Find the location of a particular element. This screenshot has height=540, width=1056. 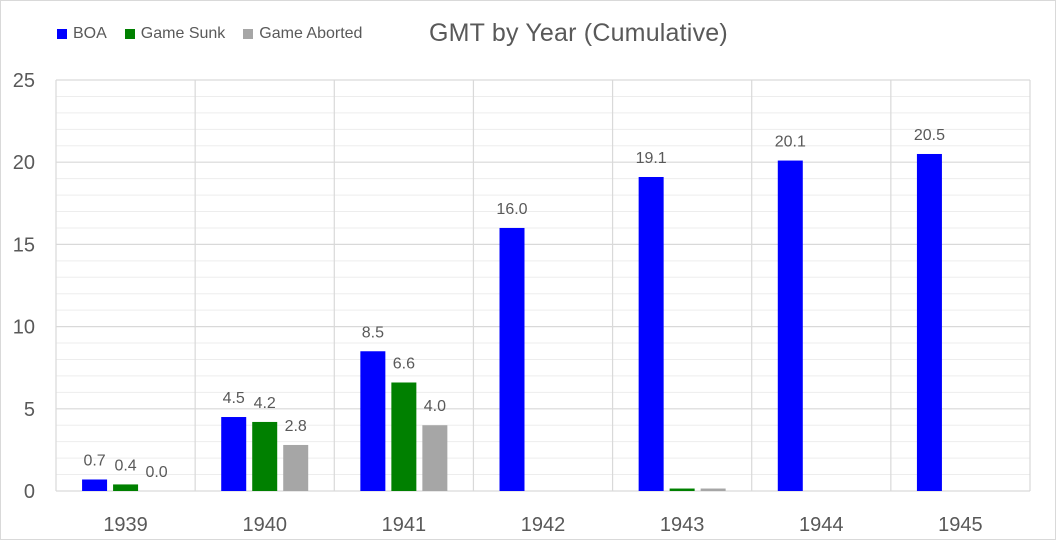

data-label: 0.0 is located at coordinates (156, 472).